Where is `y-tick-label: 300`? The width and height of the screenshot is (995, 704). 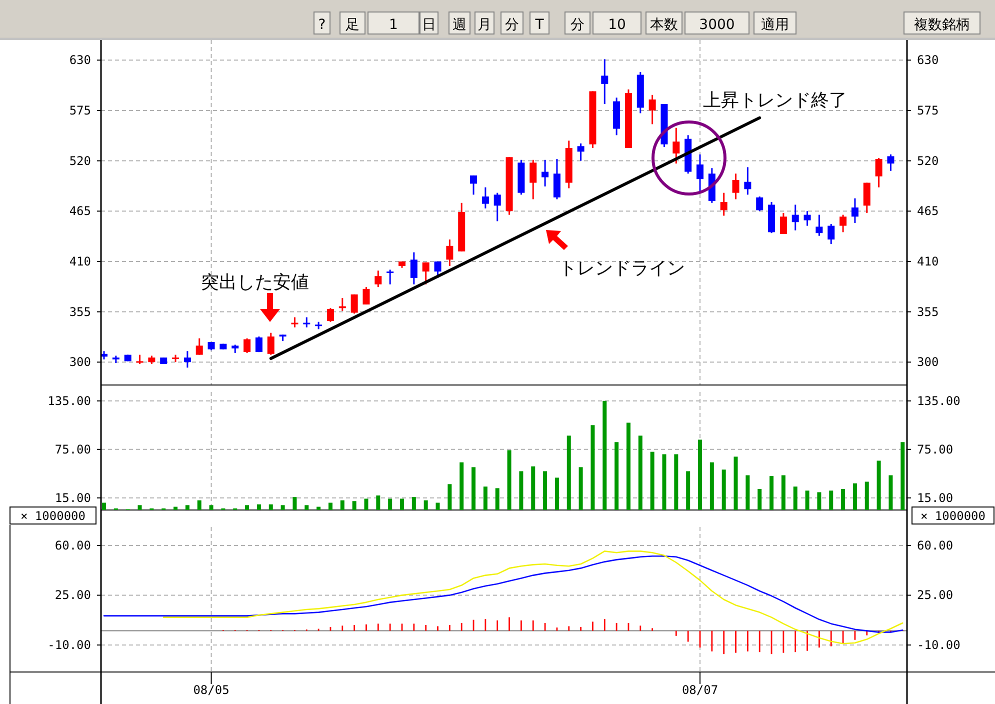 y-tick-label: 300 is located at coordinates (80, 362).